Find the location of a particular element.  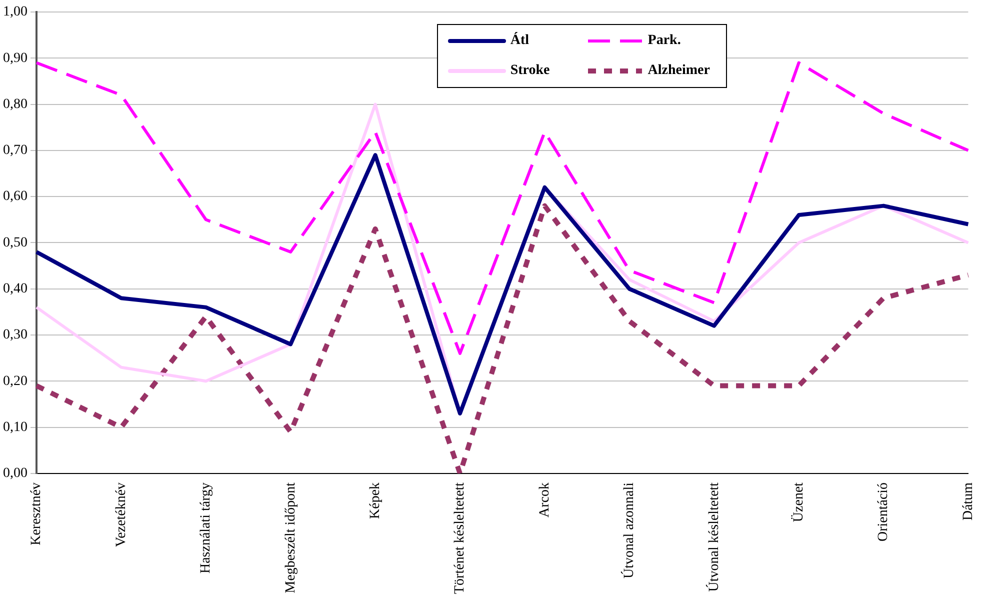

y-tick-label: 0,00 is located at coordinates (15, 474).